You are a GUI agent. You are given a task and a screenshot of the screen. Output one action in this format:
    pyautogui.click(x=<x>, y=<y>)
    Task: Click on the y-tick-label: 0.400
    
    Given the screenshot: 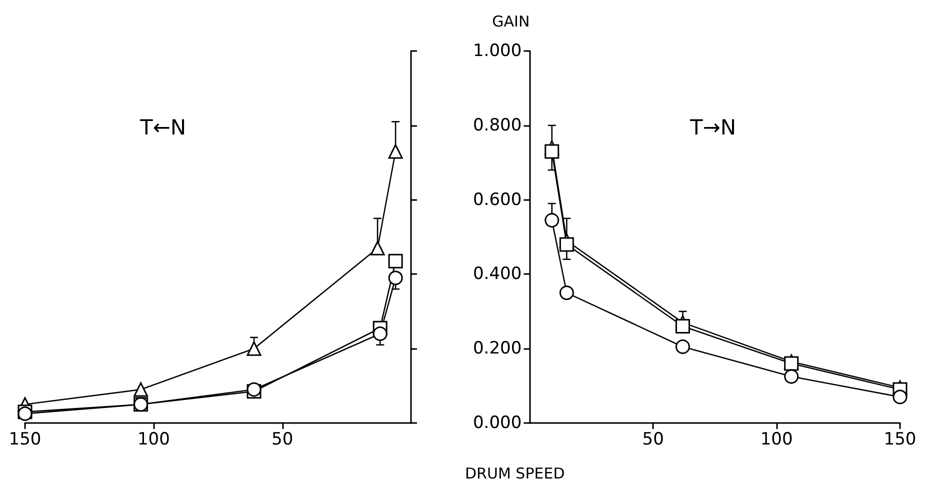 What is the action you would take?
    pyautogui.click(x=497, y=274)
    